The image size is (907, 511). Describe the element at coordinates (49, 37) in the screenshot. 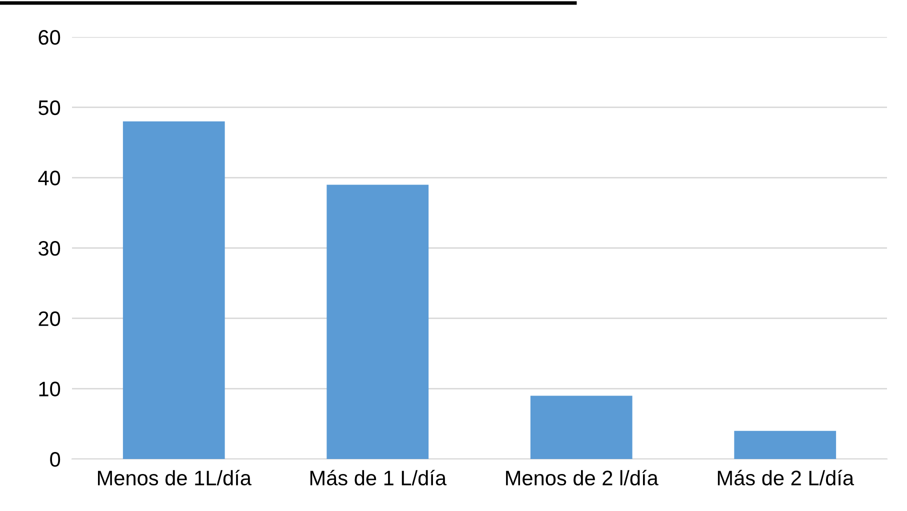

I see `y-tick-label: 60` at that location.